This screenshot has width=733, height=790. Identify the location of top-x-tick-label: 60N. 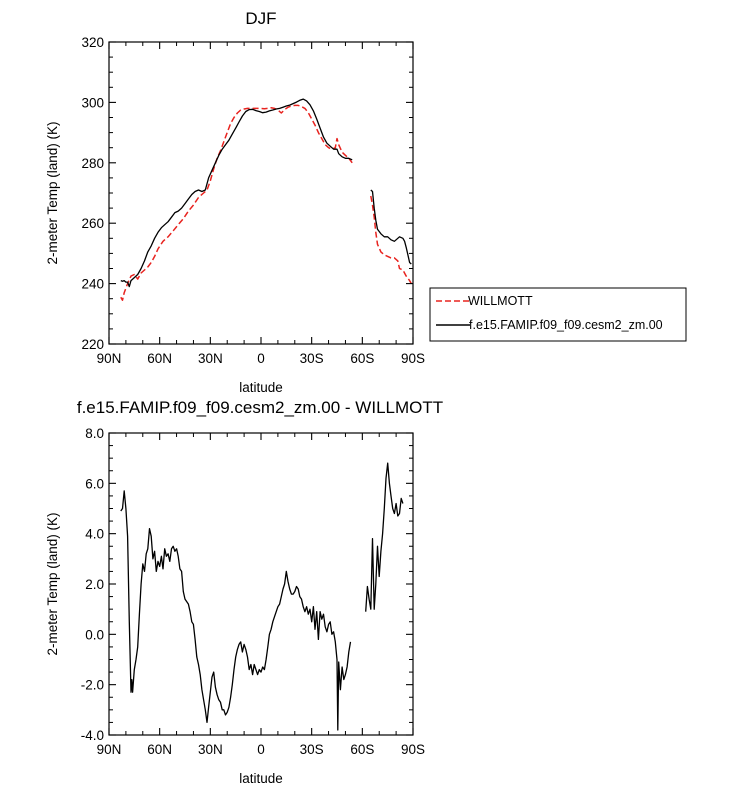
(159, 358).